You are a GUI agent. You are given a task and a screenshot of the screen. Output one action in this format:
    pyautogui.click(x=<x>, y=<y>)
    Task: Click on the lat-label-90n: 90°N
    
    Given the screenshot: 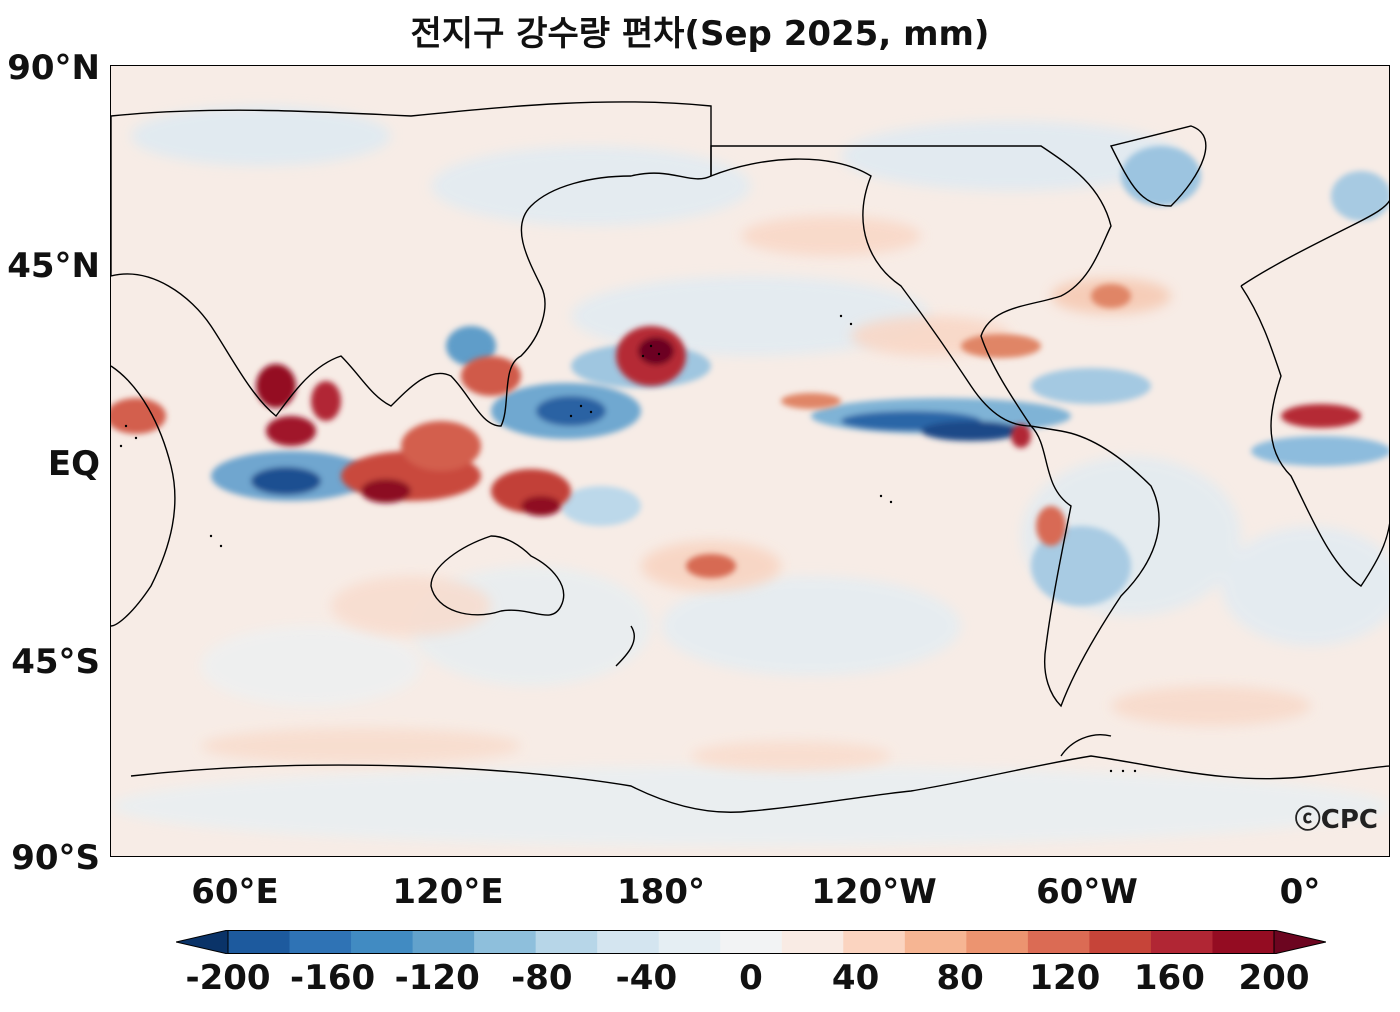 What is the action you would take?
    pyautogui.click(x=53, y=68)
    